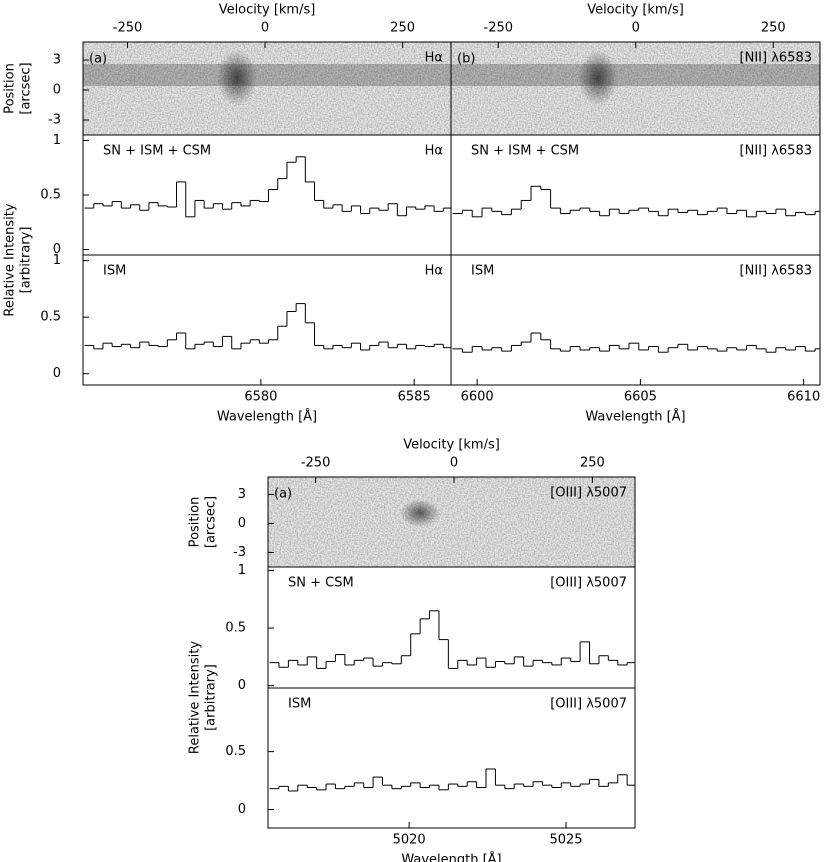 Image resolution: width=830 pixels, height=862 pixels. Describe the element at coordinates (803, 397) in the screenshot. I see `x-tick-label: 6610` at that location.